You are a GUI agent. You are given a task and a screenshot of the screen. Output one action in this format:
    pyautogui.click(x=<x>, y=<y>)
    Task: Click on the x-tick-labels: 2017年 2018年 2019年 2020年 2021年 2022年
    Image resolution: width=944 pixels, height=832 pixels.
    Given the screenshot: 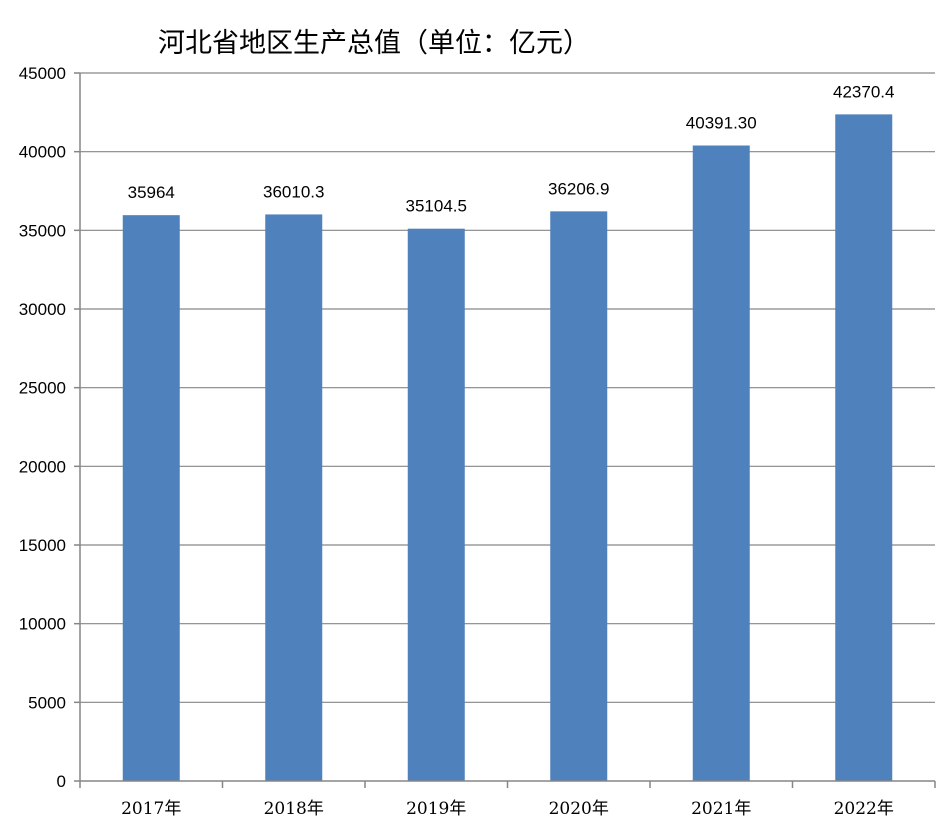 What is the action you would take?
    pyautogui.click(x=507, y=809)
    